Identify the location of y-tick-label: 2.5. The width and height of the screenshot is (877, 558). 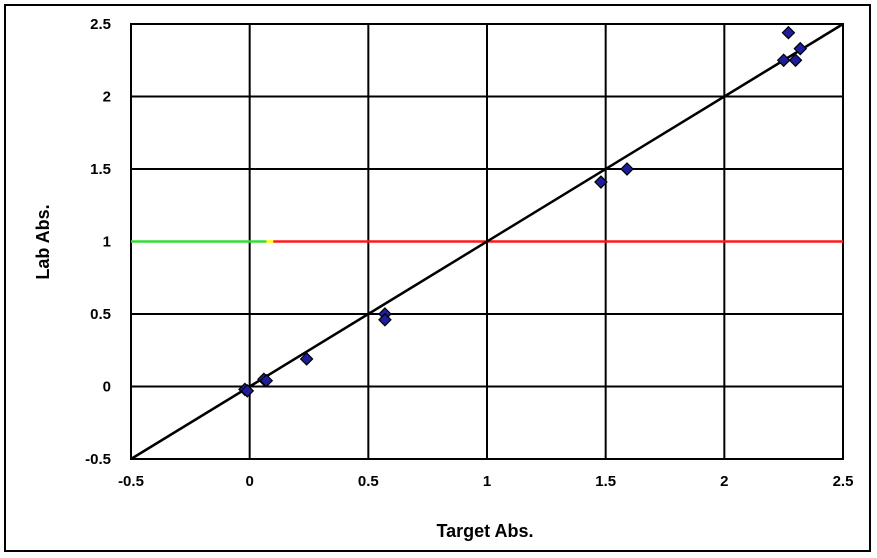
(100, 24).